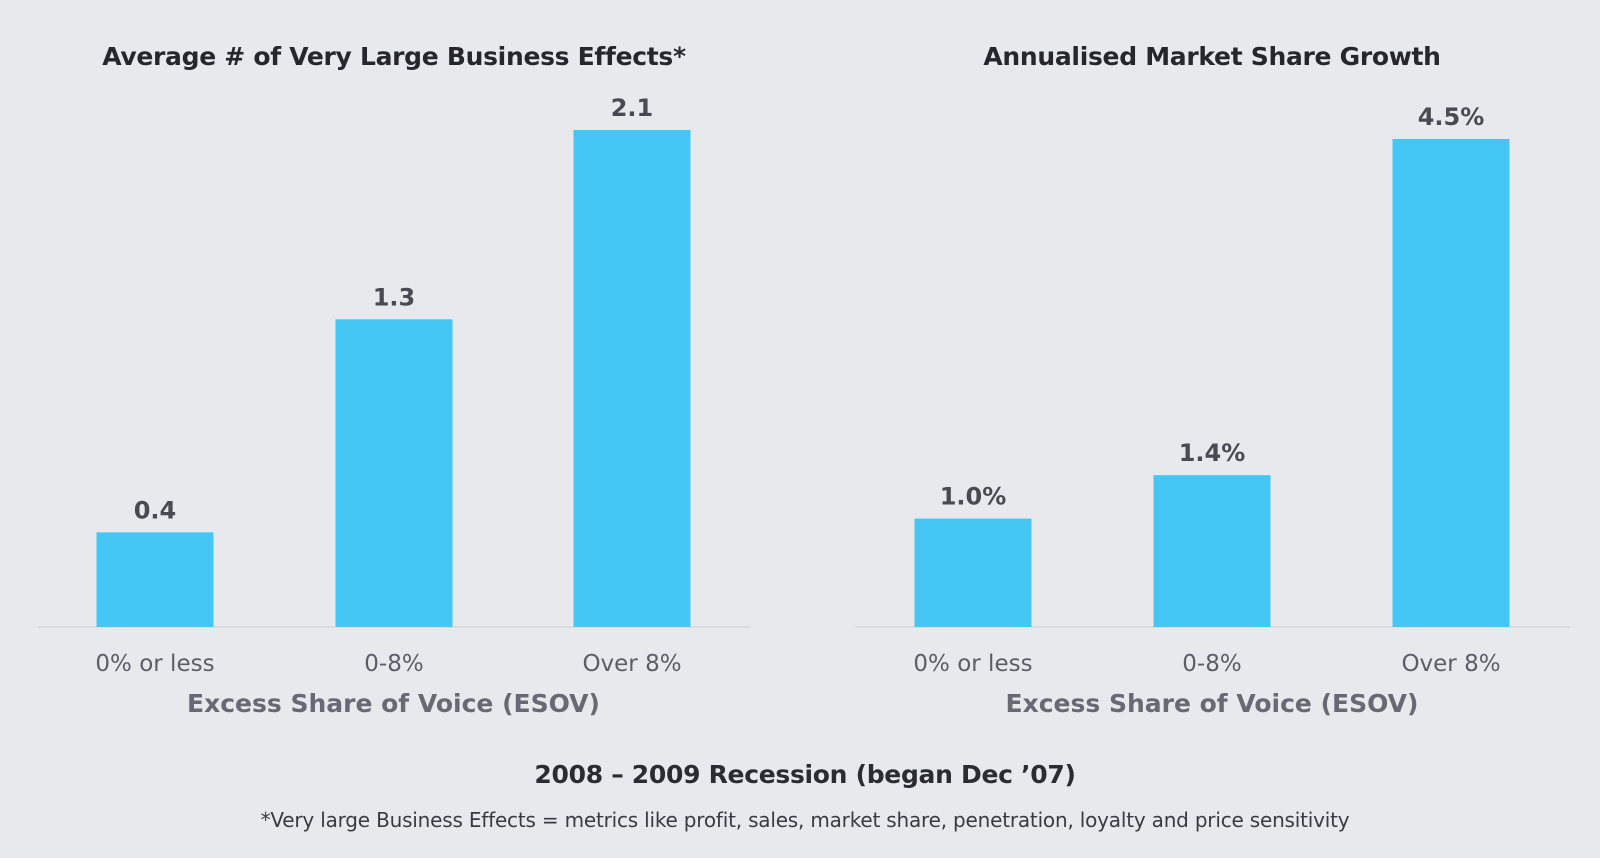 The height and width of the screenshot is (858, 1600). What do you see at coordinates (1212, 703) in the screenshot?
I see `chart-2-x-axis-label: Excess Share of Voice (ESOV)` at bounding box center [1212, 703].